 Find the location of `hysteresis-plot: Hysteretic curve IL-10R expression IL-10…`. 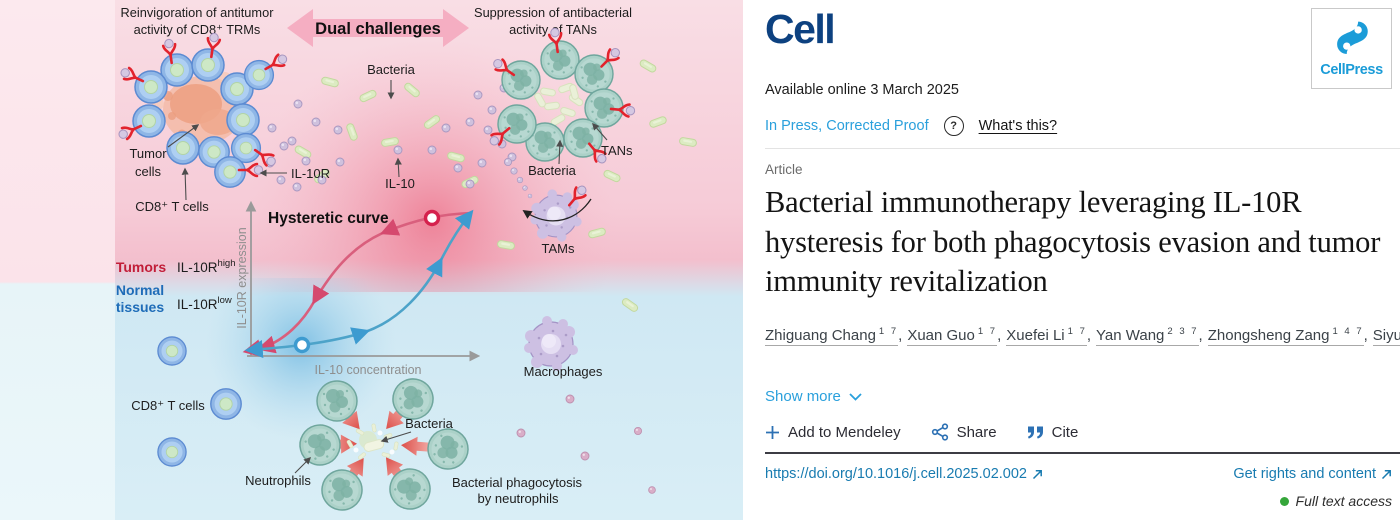

hysteresis-plot: Hysteretic curve IL-10R expression IL-10… is located at coordinates (358, 288).